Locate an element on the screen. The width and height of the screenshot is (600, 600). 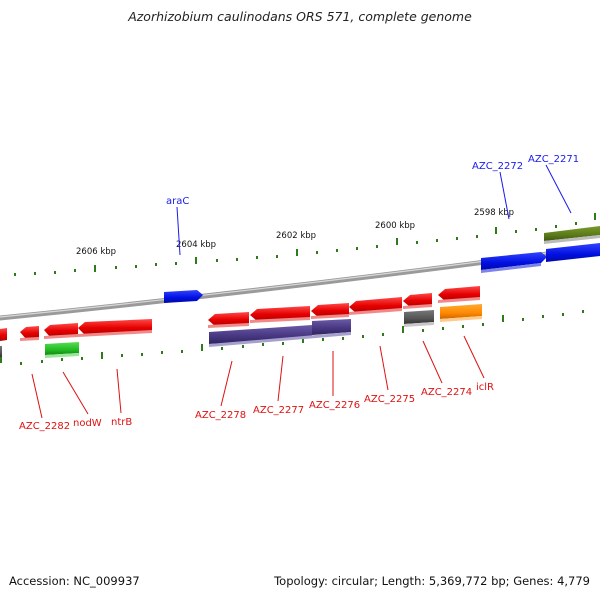
scale-label-2602: 2602 kbp is located at coordinates (296, 236).